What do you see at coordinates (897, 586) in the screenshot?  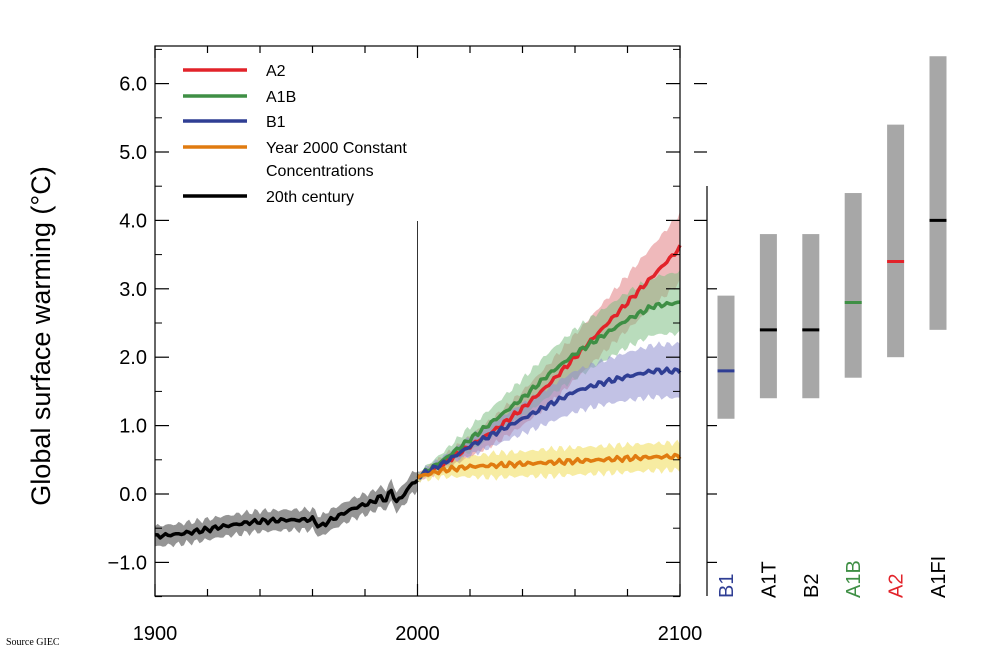 I see `range-label-a2: A2` at bounding box center [897, 586].